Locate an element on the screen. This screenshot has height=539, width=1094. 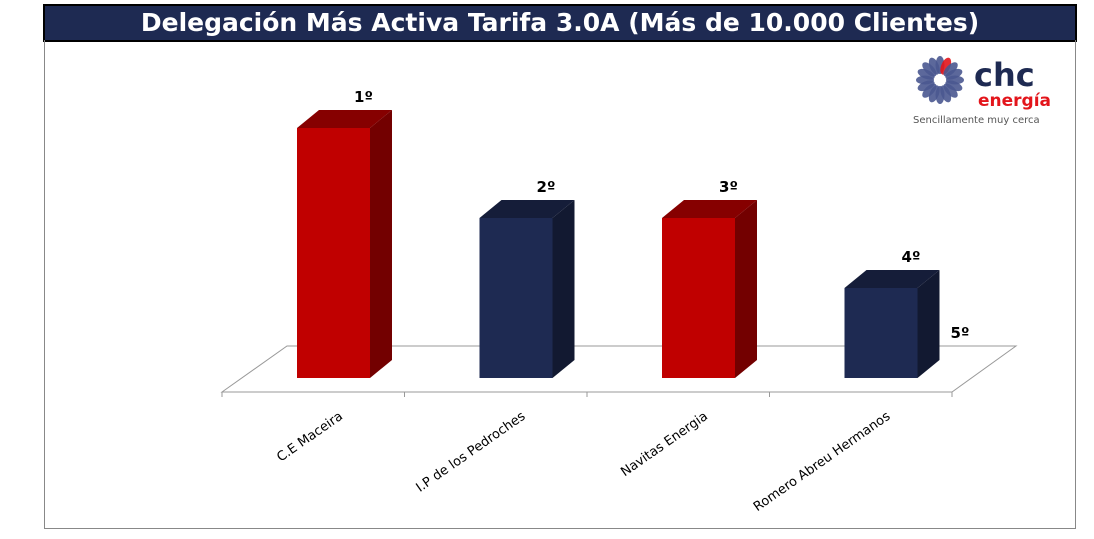
x-tick-label: I.P de los Pedroches is located at coordinates (471, 452).